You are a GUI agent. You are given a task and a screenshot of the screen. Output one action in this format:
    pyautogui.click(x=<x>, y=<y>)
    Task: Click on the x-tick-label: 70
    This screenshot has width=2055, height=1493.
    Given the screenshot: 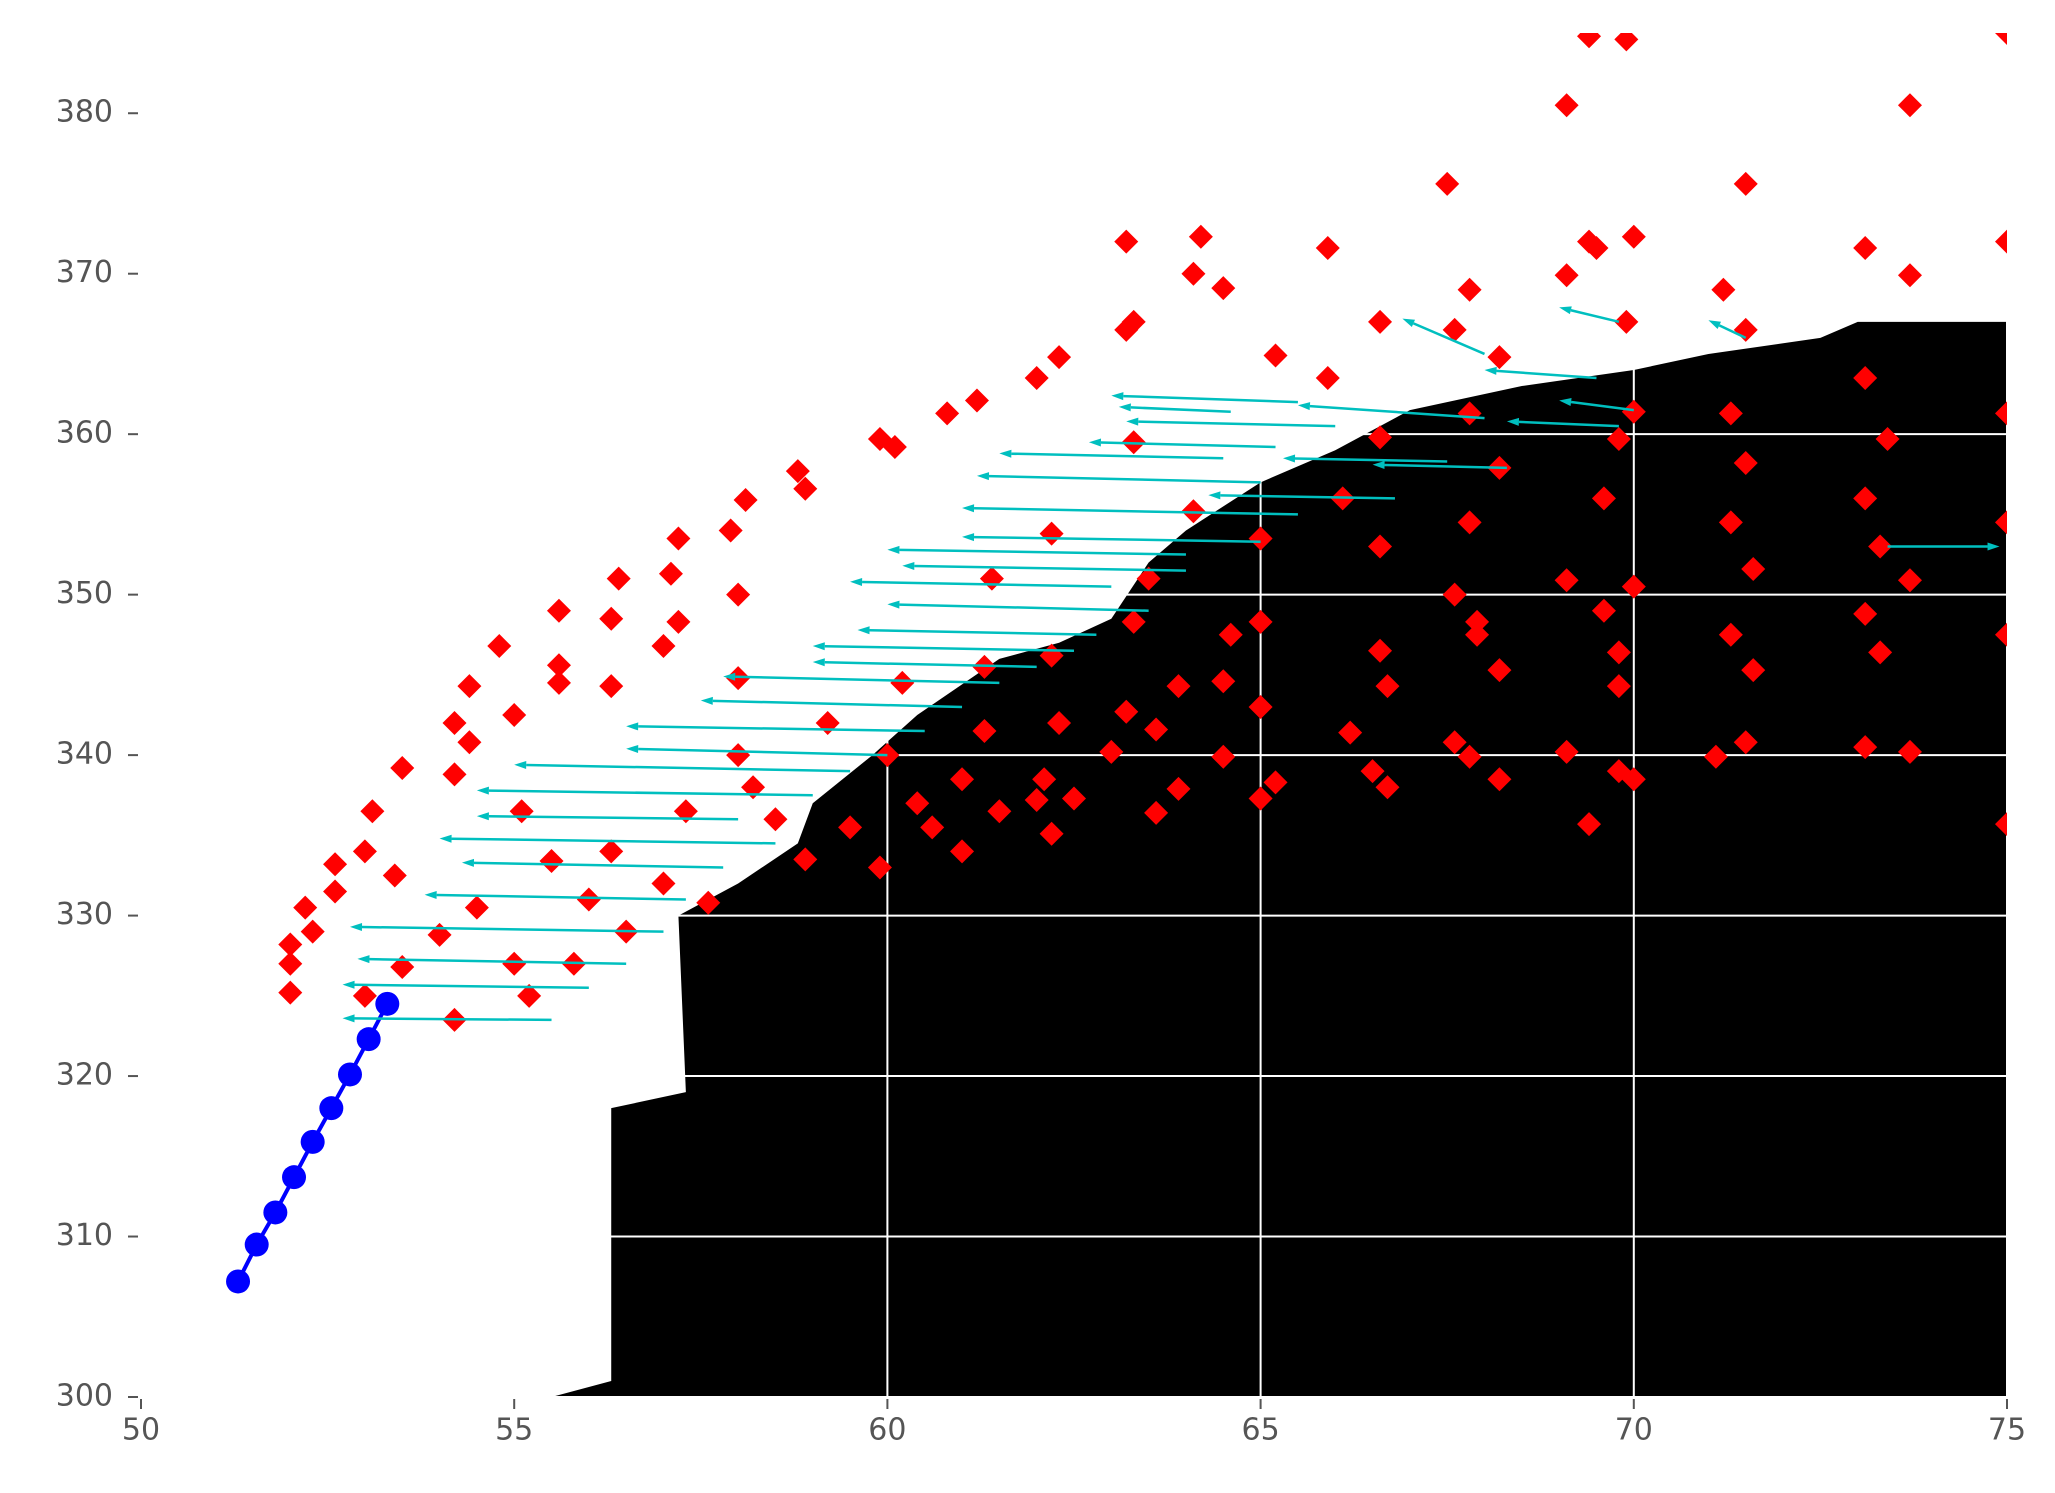 What is the action you would take?
    pyautogui.click(x=1634, y=1430)
    